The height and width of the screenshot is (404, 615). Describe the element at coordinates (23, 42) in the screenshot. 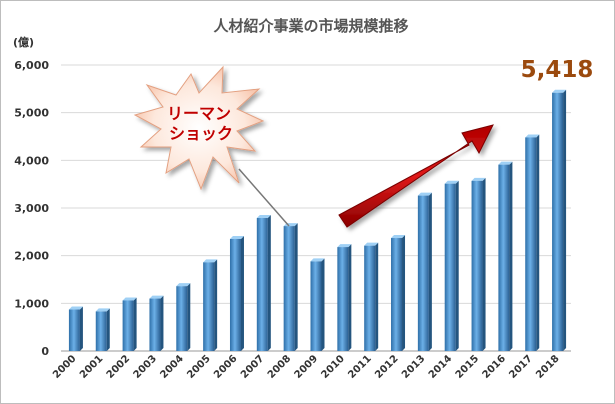

I see `y-unit-label: (億)` at that location.